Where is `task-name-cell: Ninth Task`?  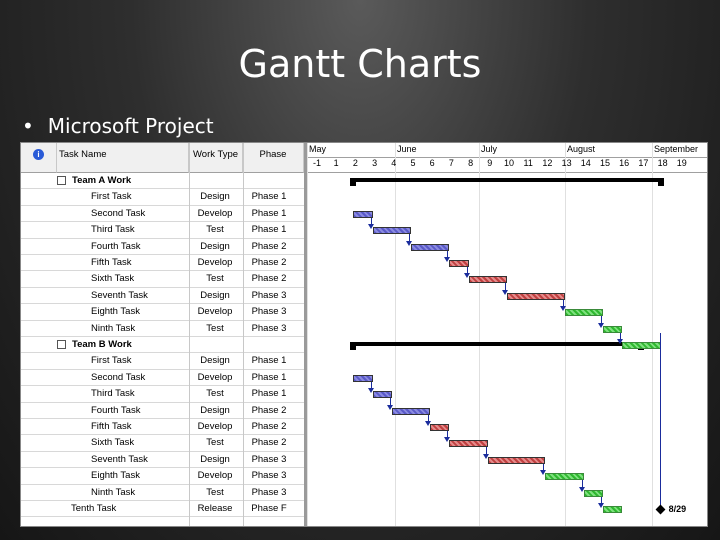 task-name-cell: Ninth Task is located at coordinates (140, 493).